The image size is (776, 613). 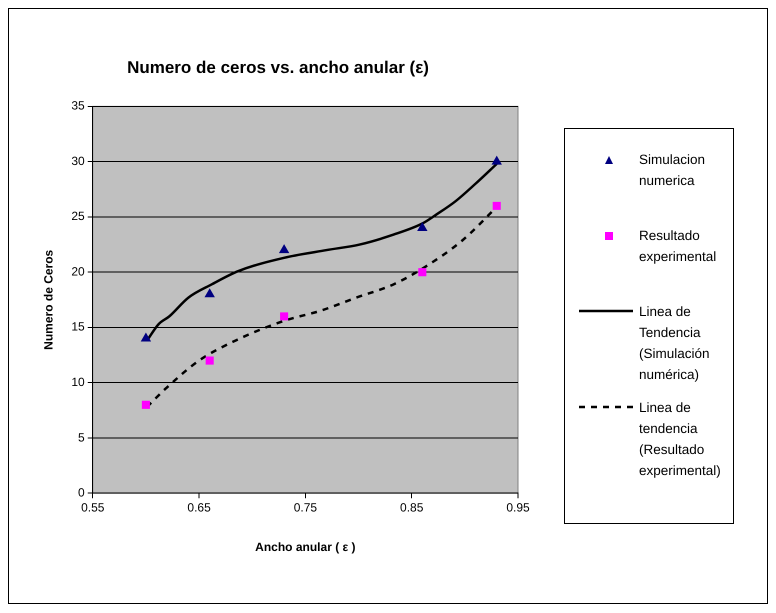 What do you see at coordinates (678, 246) in the screenshot?
I see `legend-label: Resultado experimental` at bounding box center [678, 246].